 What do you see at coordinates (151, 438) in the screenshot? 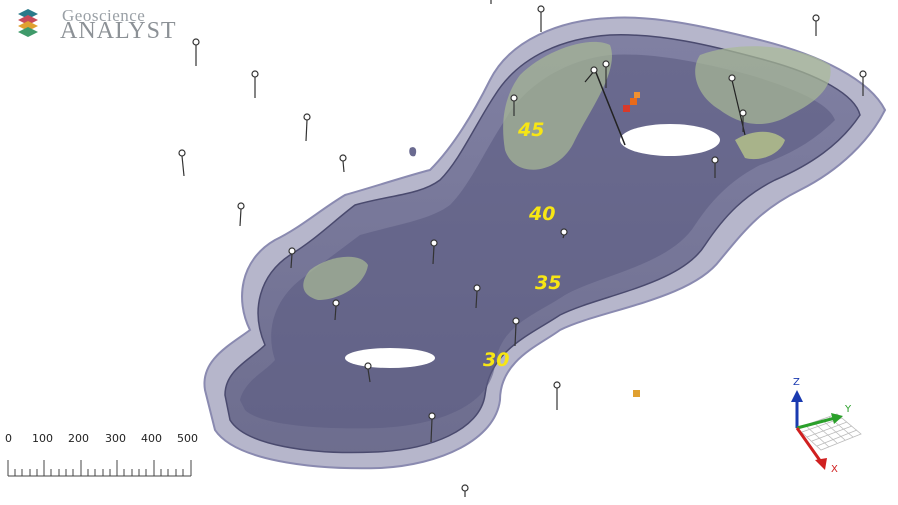
I see `scale-tick-label: 400` at bounding box center [151, 438].